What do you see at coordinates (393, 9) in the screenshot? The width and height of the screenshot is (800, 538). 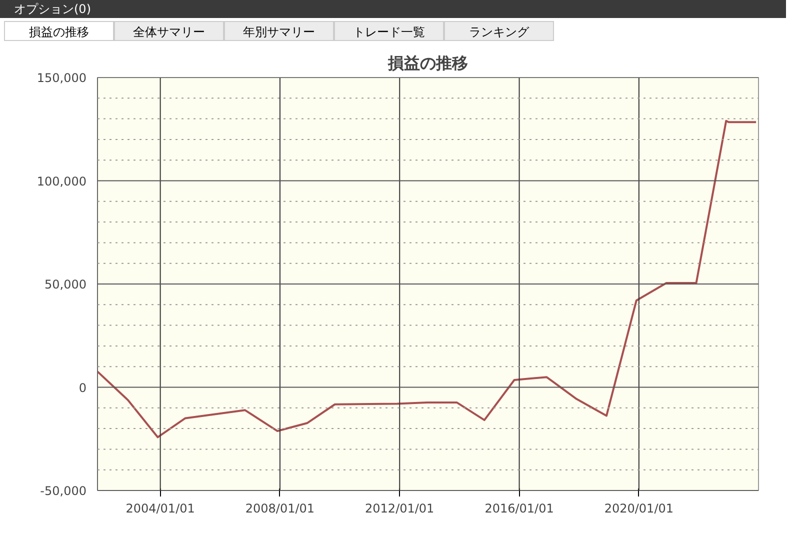 I see `text: オプション(0)` at bounding box center [393, 9].